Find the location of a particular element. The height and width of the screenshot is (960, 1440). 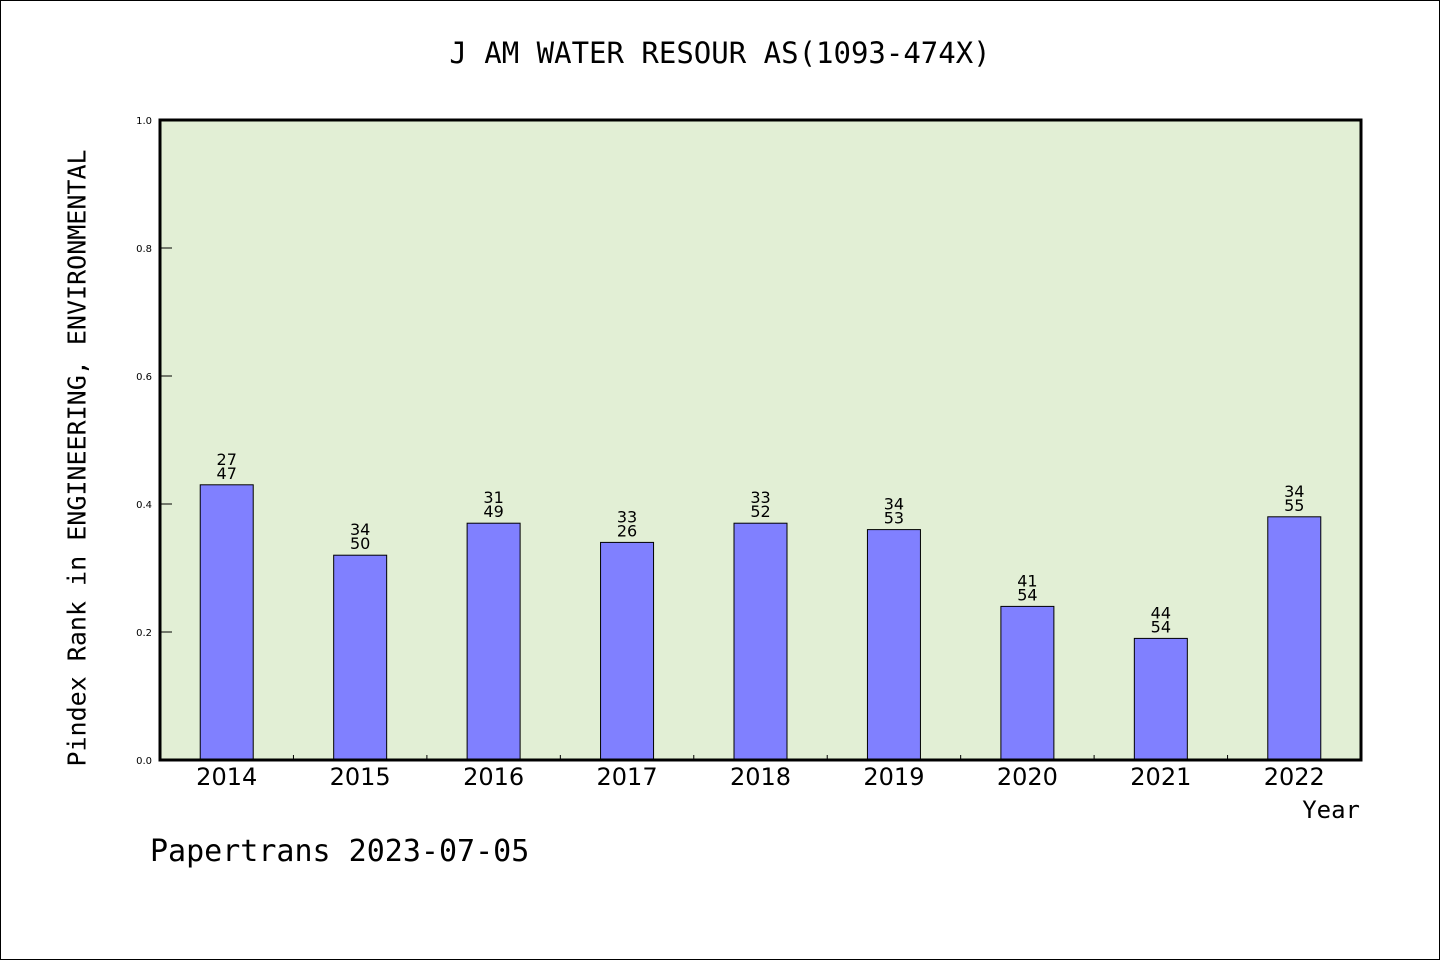

x-tick-label-2022: 2022 is located at coordinates (1294, 777).